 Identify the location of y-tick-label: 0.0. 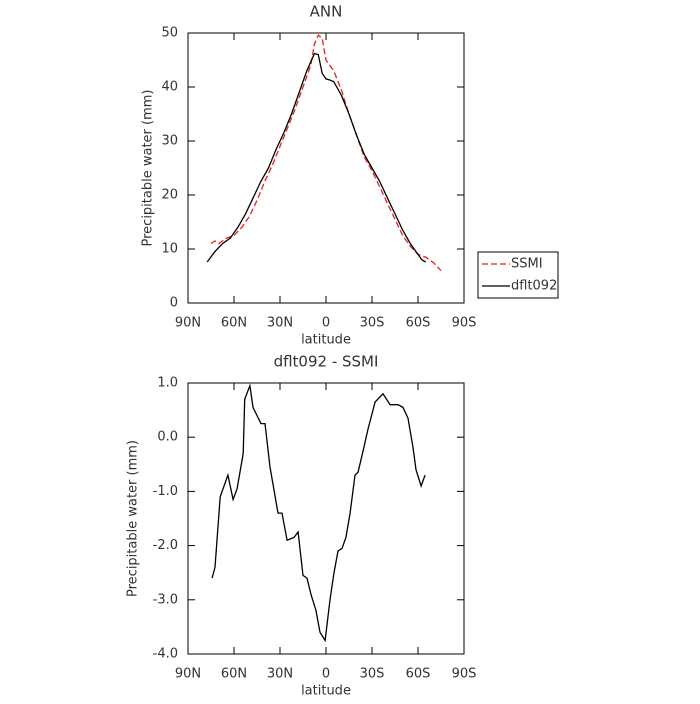
(167, 437).